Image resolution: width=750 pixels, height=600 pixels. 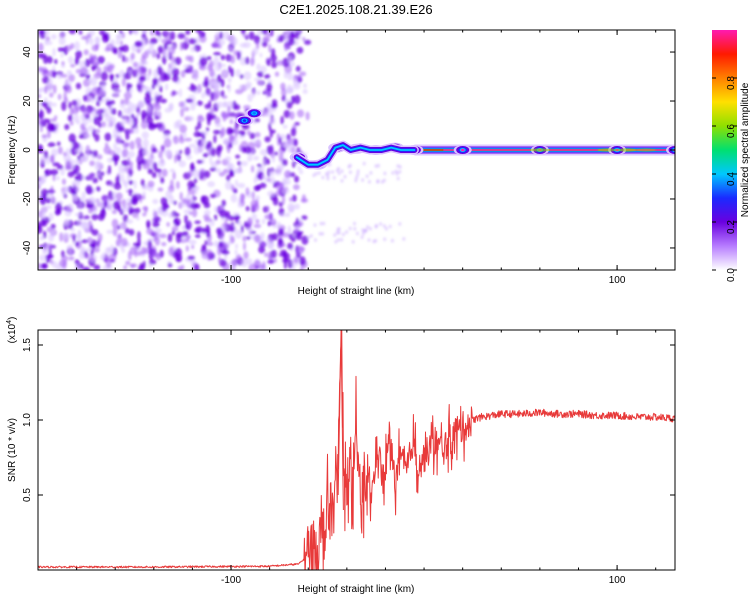 What do you see at coordinates (539, 150) in the screenshot?
I see `ridge-hotspot` at bounding box center [539, 150].